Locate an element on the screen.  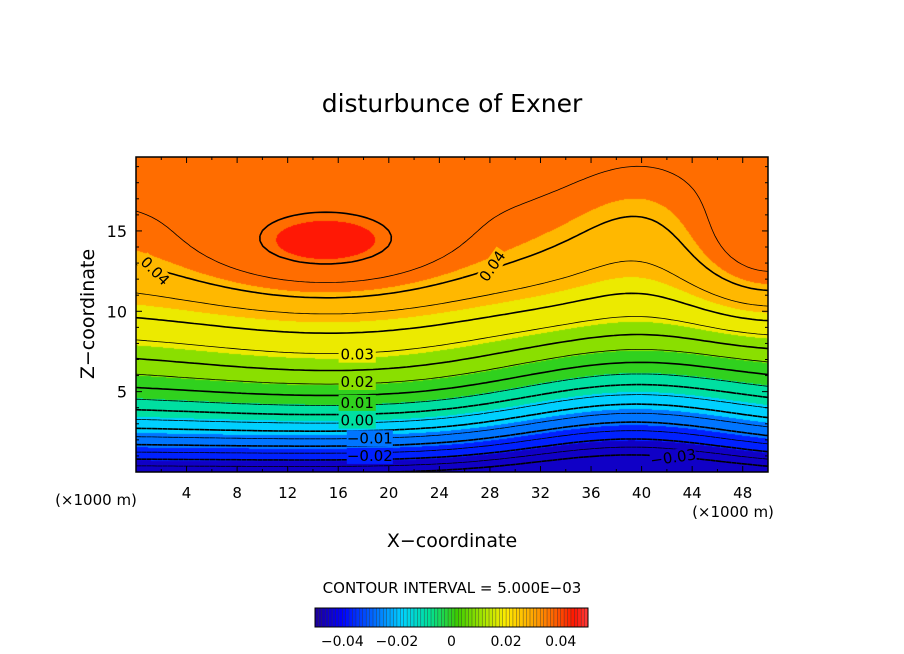
y-axis-label: Z−coordinate is located at coordinates (88, 314).